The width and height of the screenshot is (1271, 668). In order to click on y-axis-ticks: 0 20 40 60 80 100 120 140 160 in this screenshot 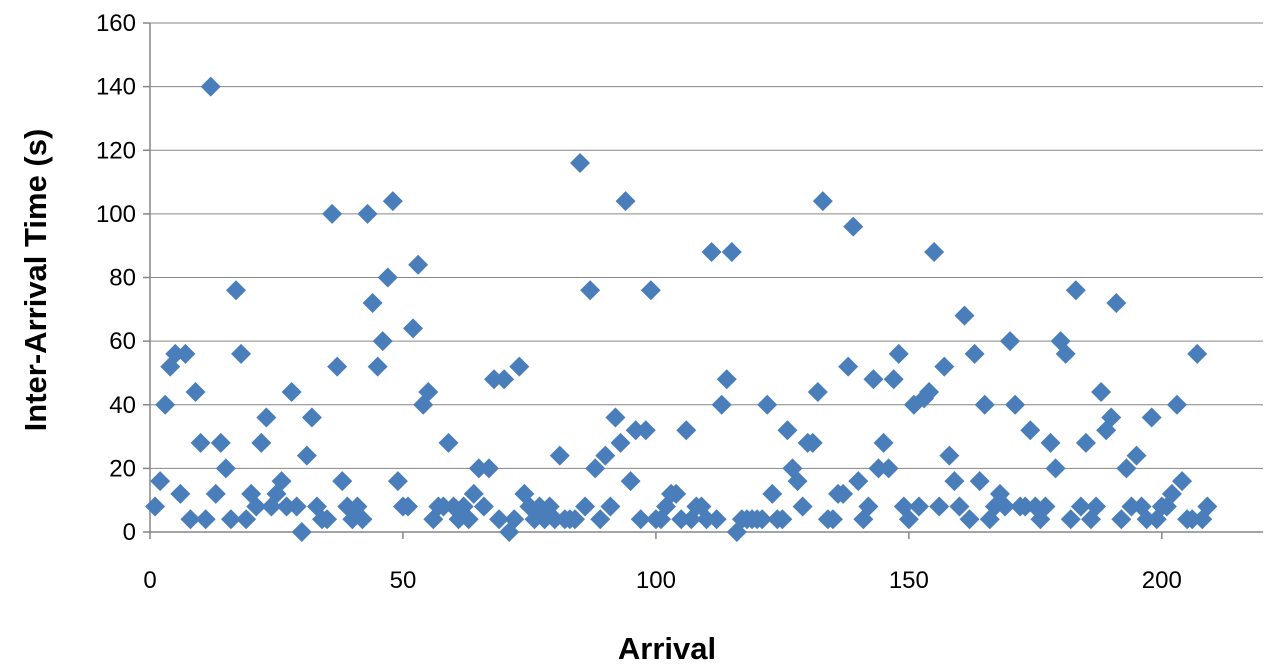, I will do `click(123, 278)`.